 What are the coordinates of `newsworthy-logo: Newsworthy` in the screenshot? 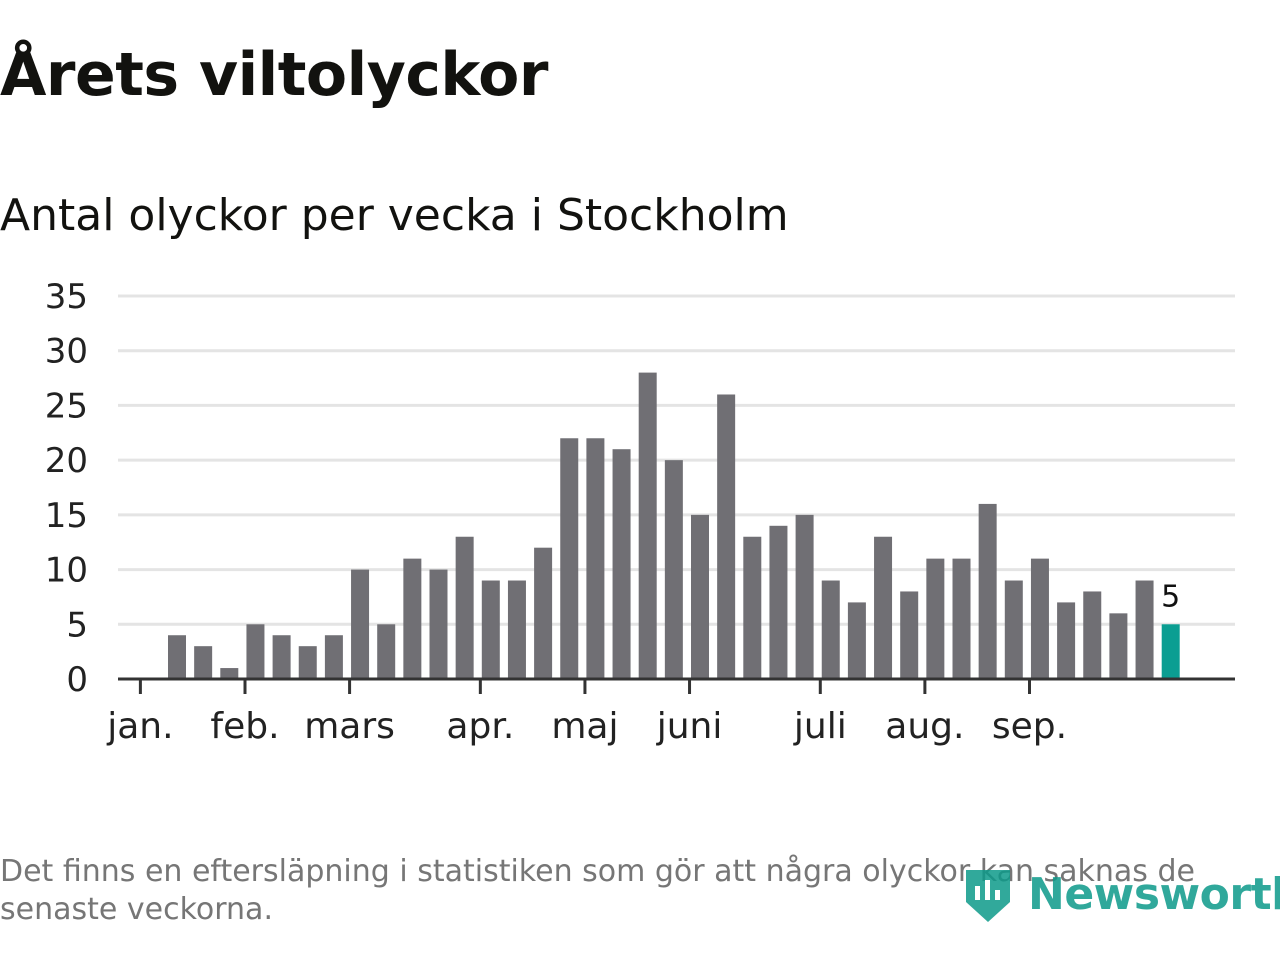 It's located at (1121, 894).